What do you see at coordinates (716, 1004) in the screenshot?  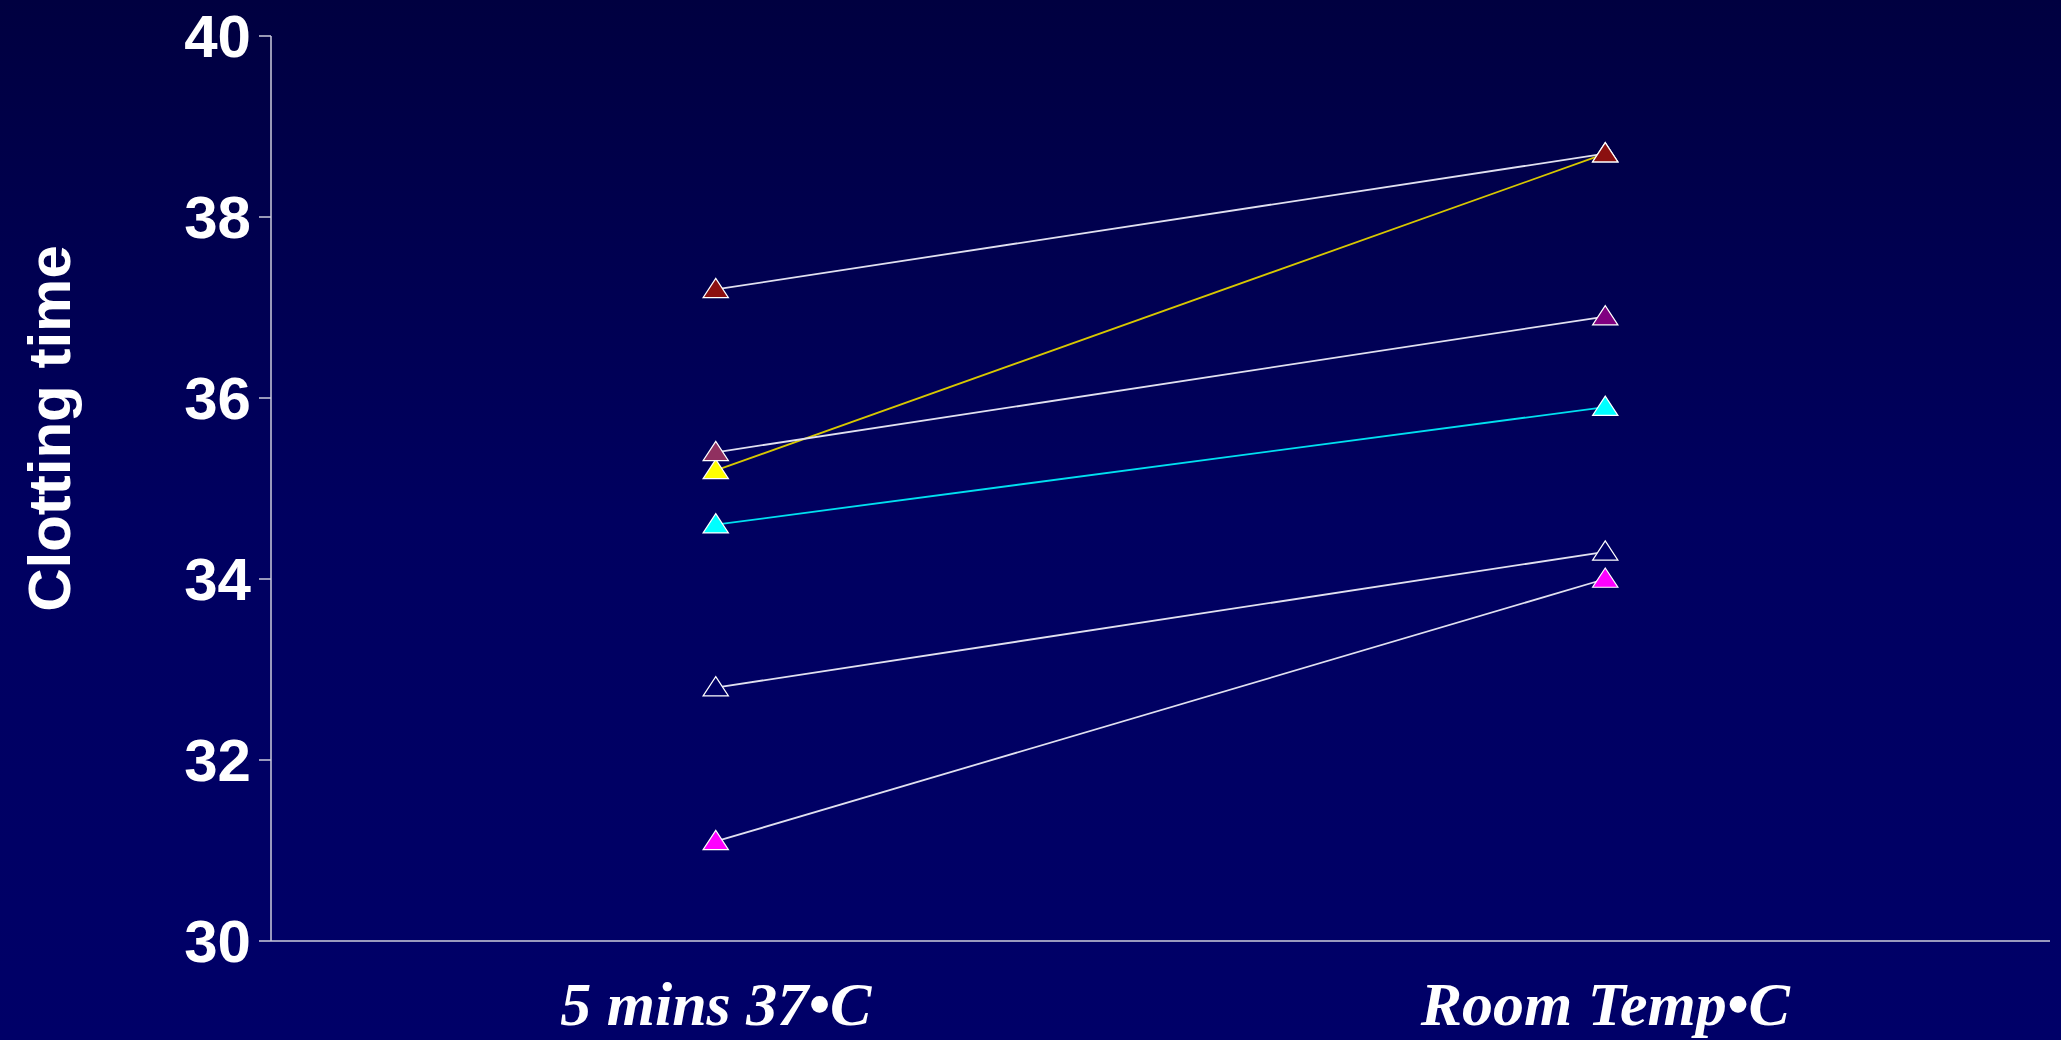 I see `x-tick-label: 5 mins 37•C` at bounding box center [716, 1004].